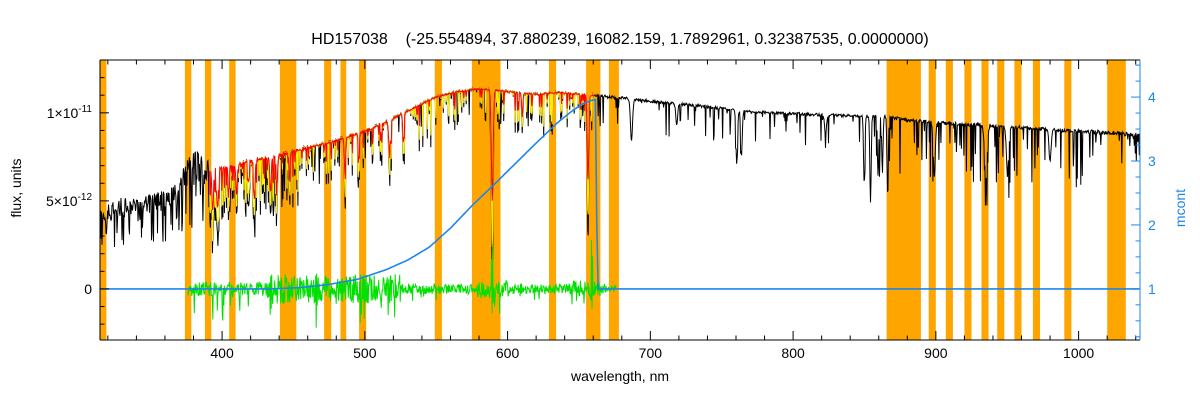 This screenshot has height=400, width=1200. I want to click on y-left-tick-label: 0, so click(88, 289).